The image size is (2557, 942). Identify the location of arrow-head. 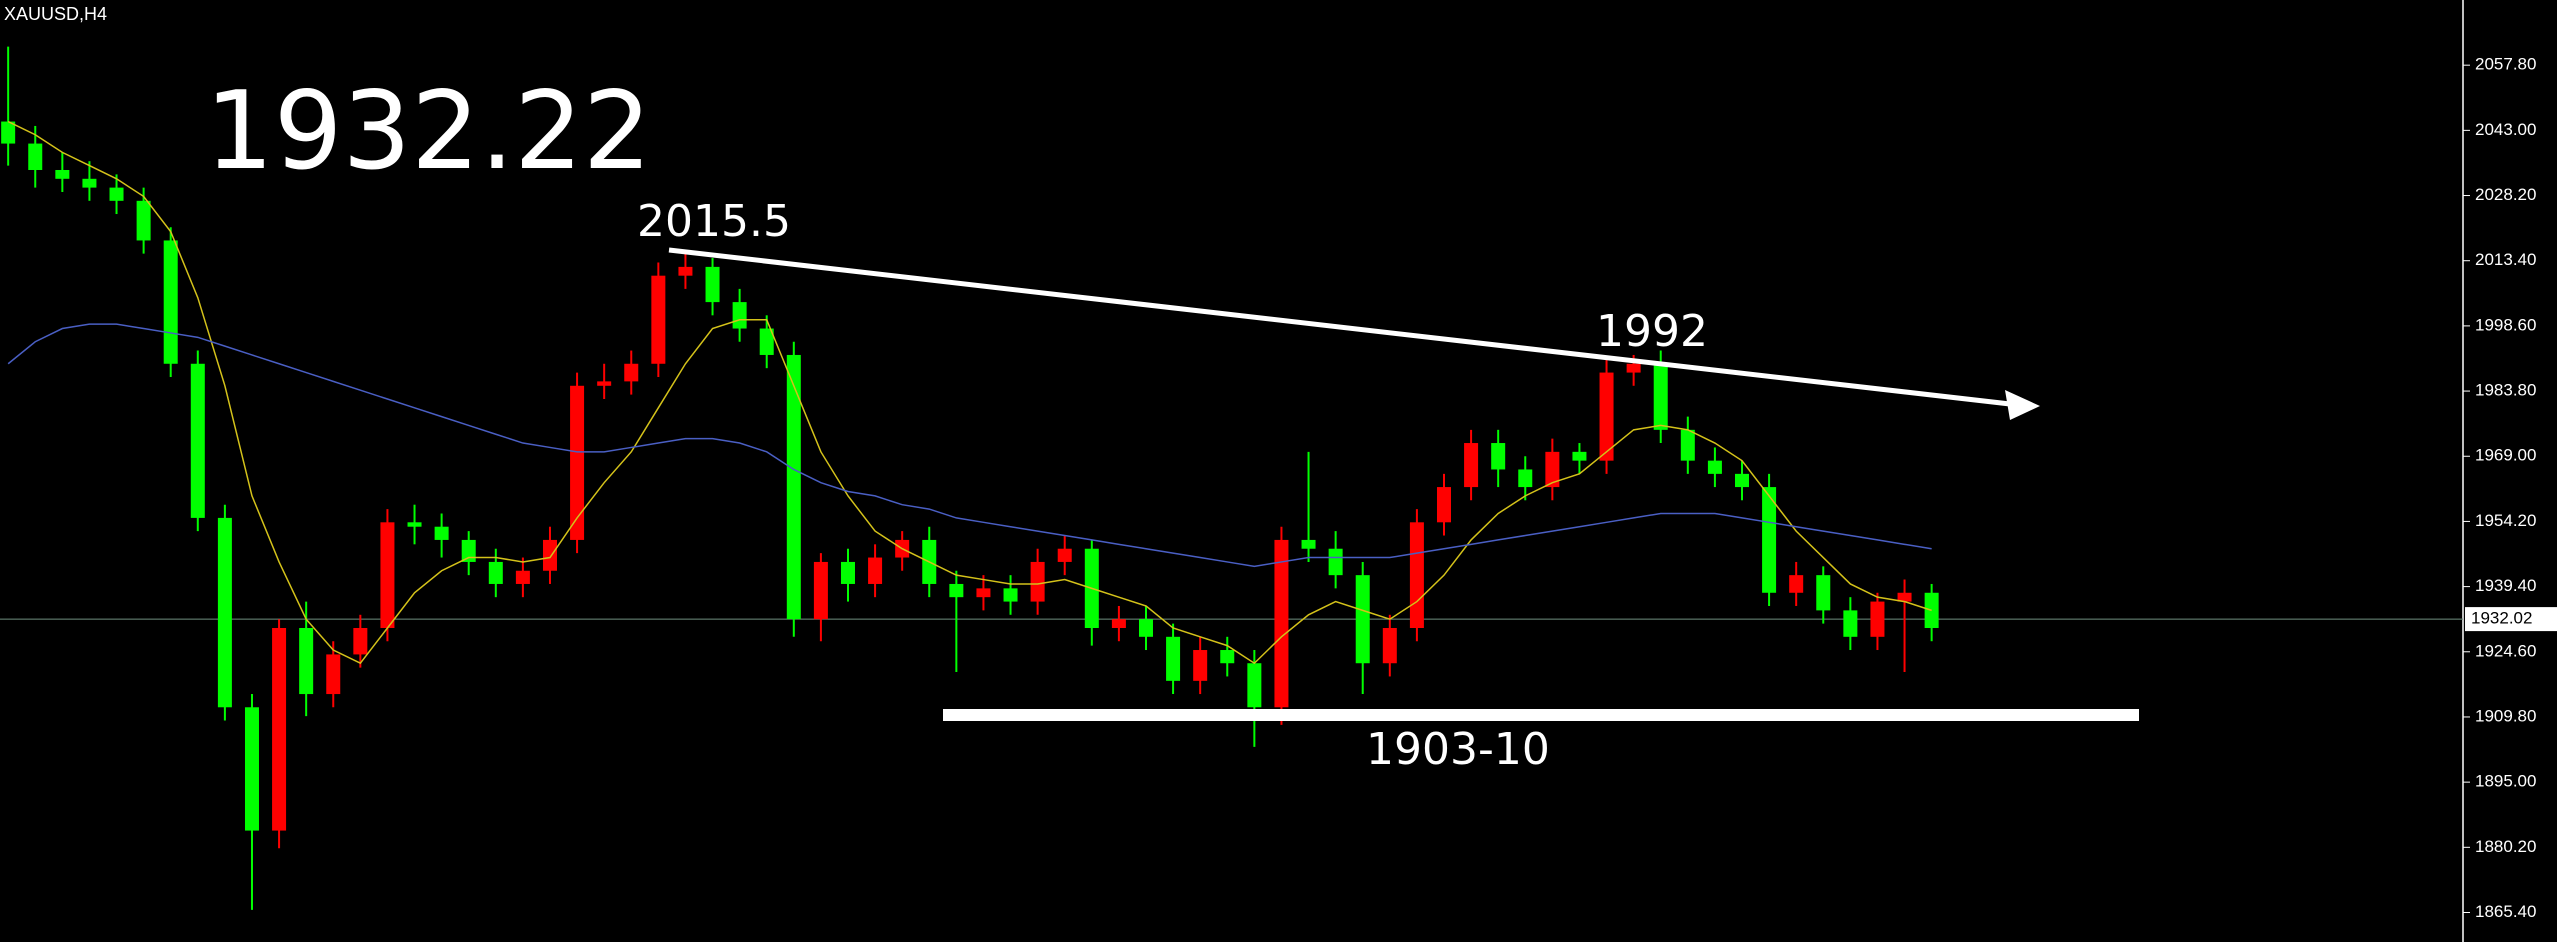
(2022, 405).